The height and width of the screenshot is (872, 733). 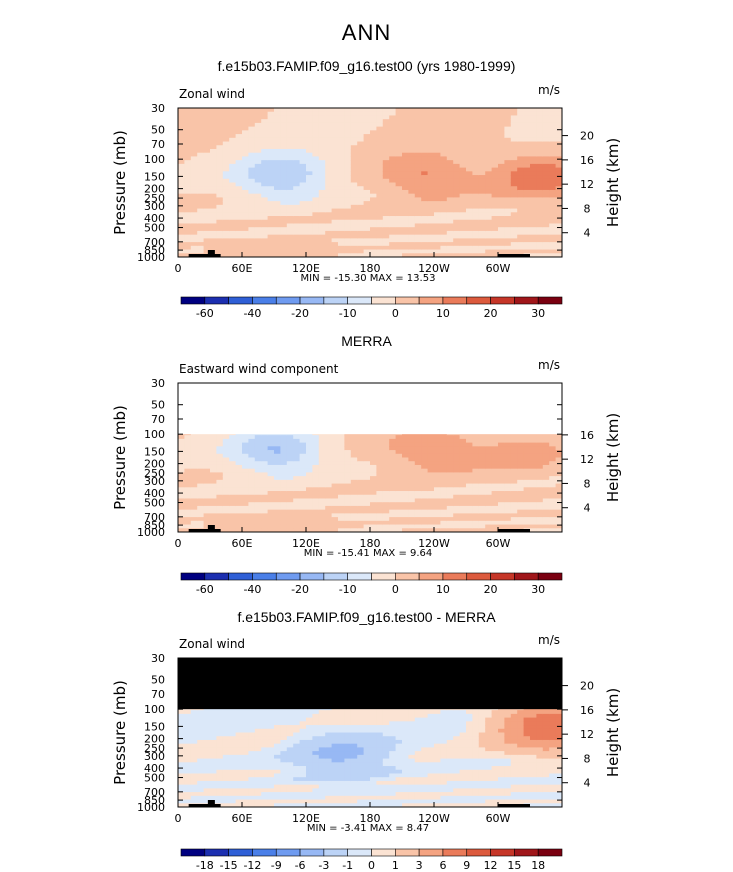 I want to click on height-tick-label: 8, so click(x=587, y=208).